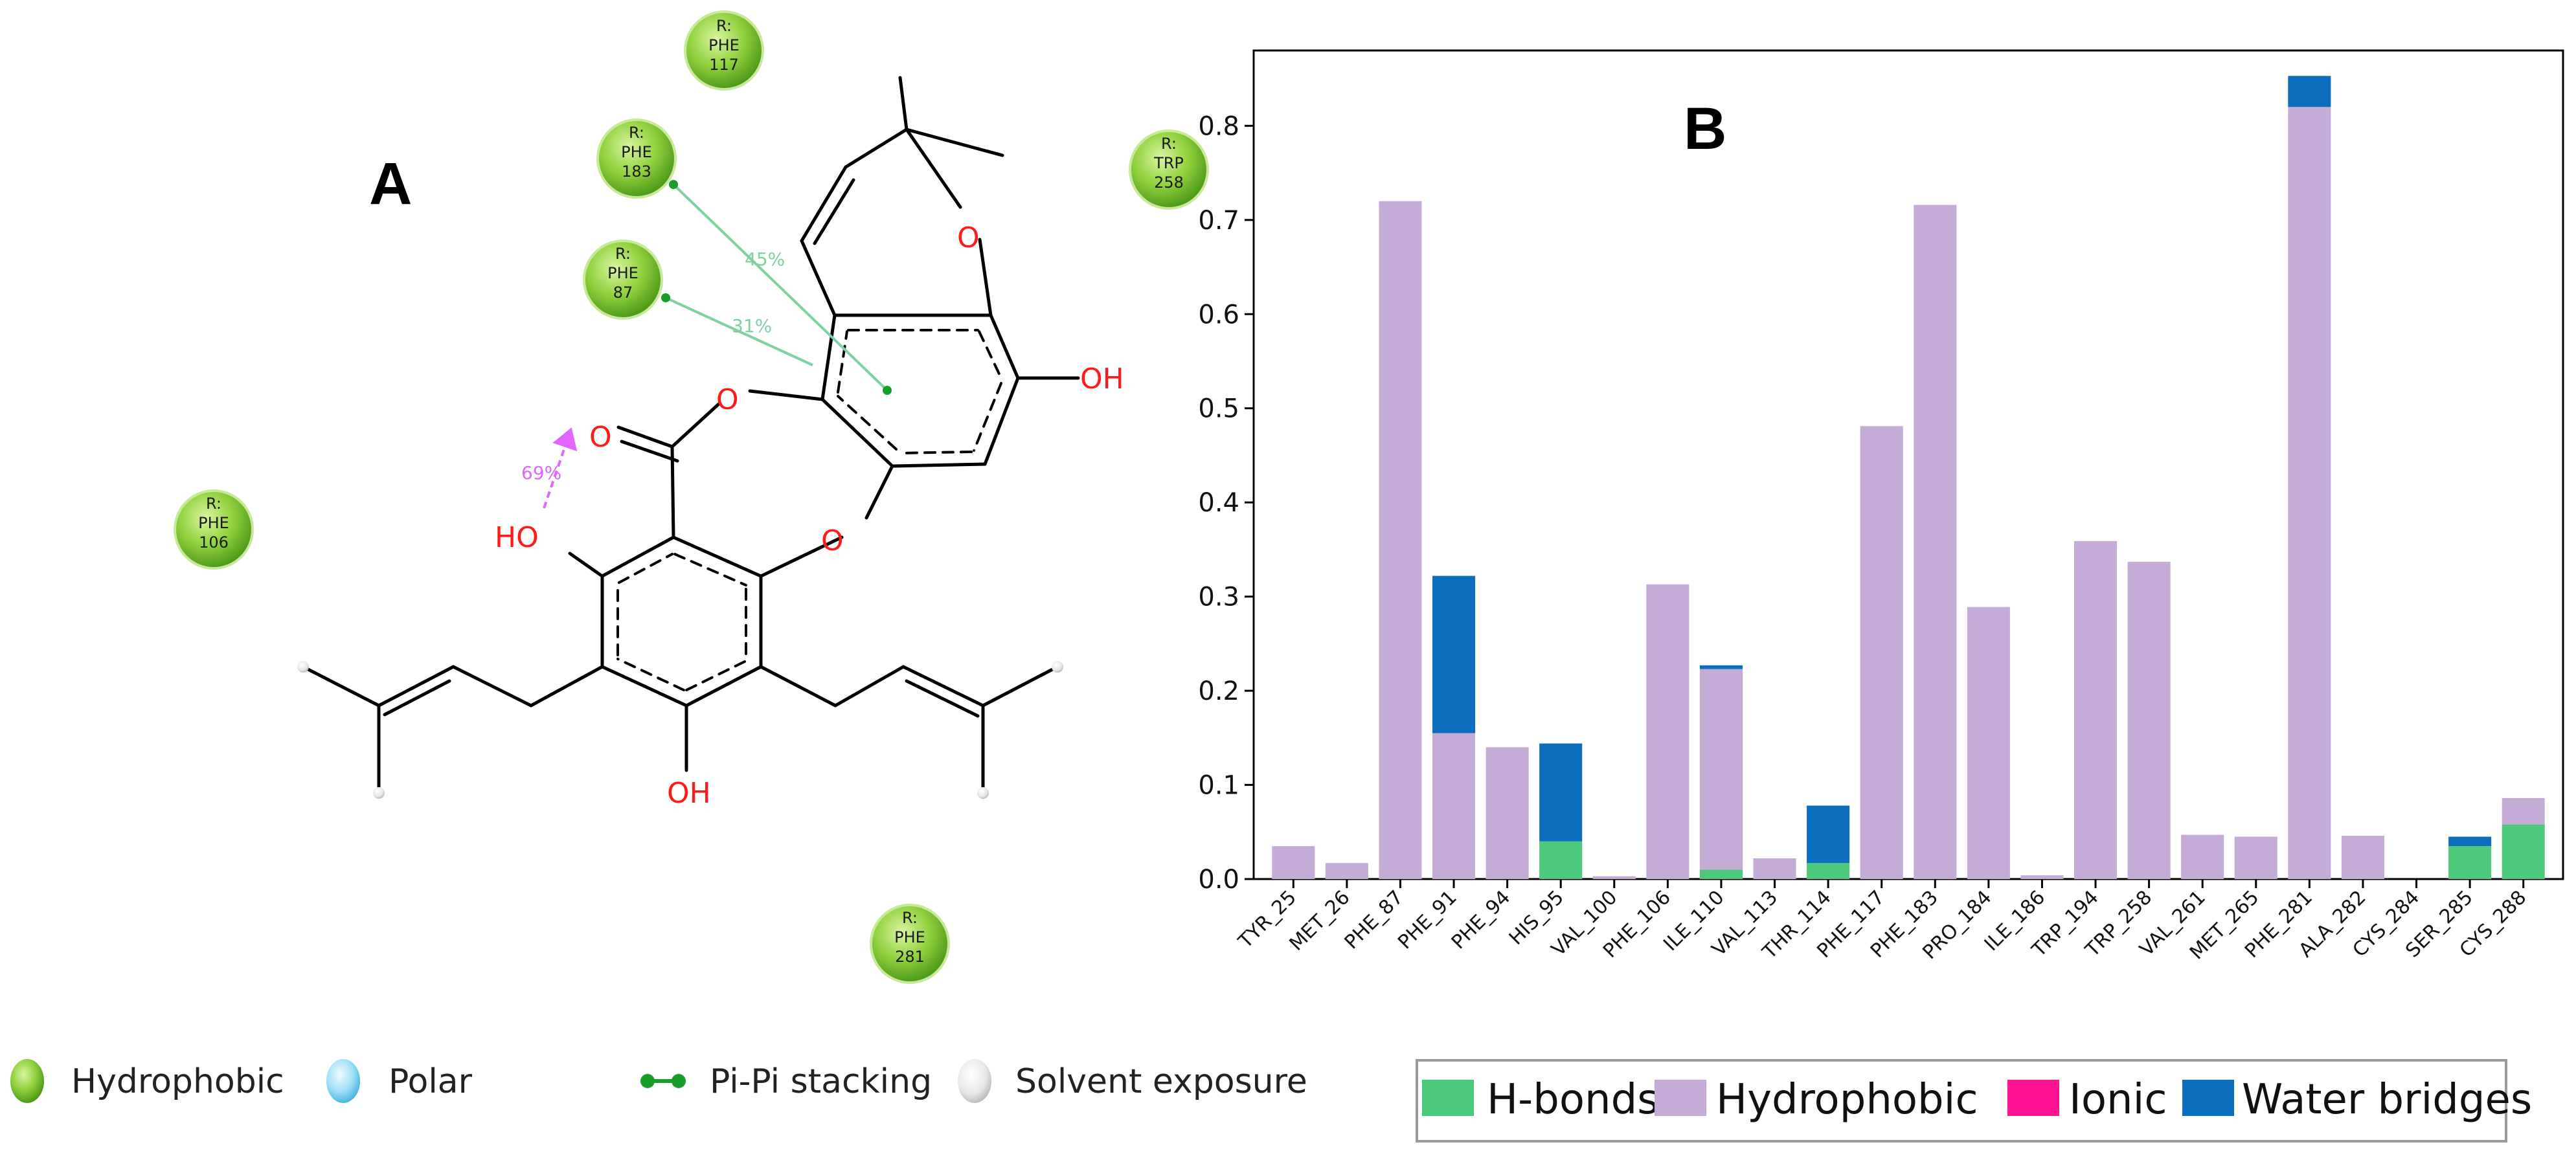 This screenshot has width=2576, height=1160. Describe the element at coordinates (910, 957) in the screenshot. I see `svg-text: 281` at that location.